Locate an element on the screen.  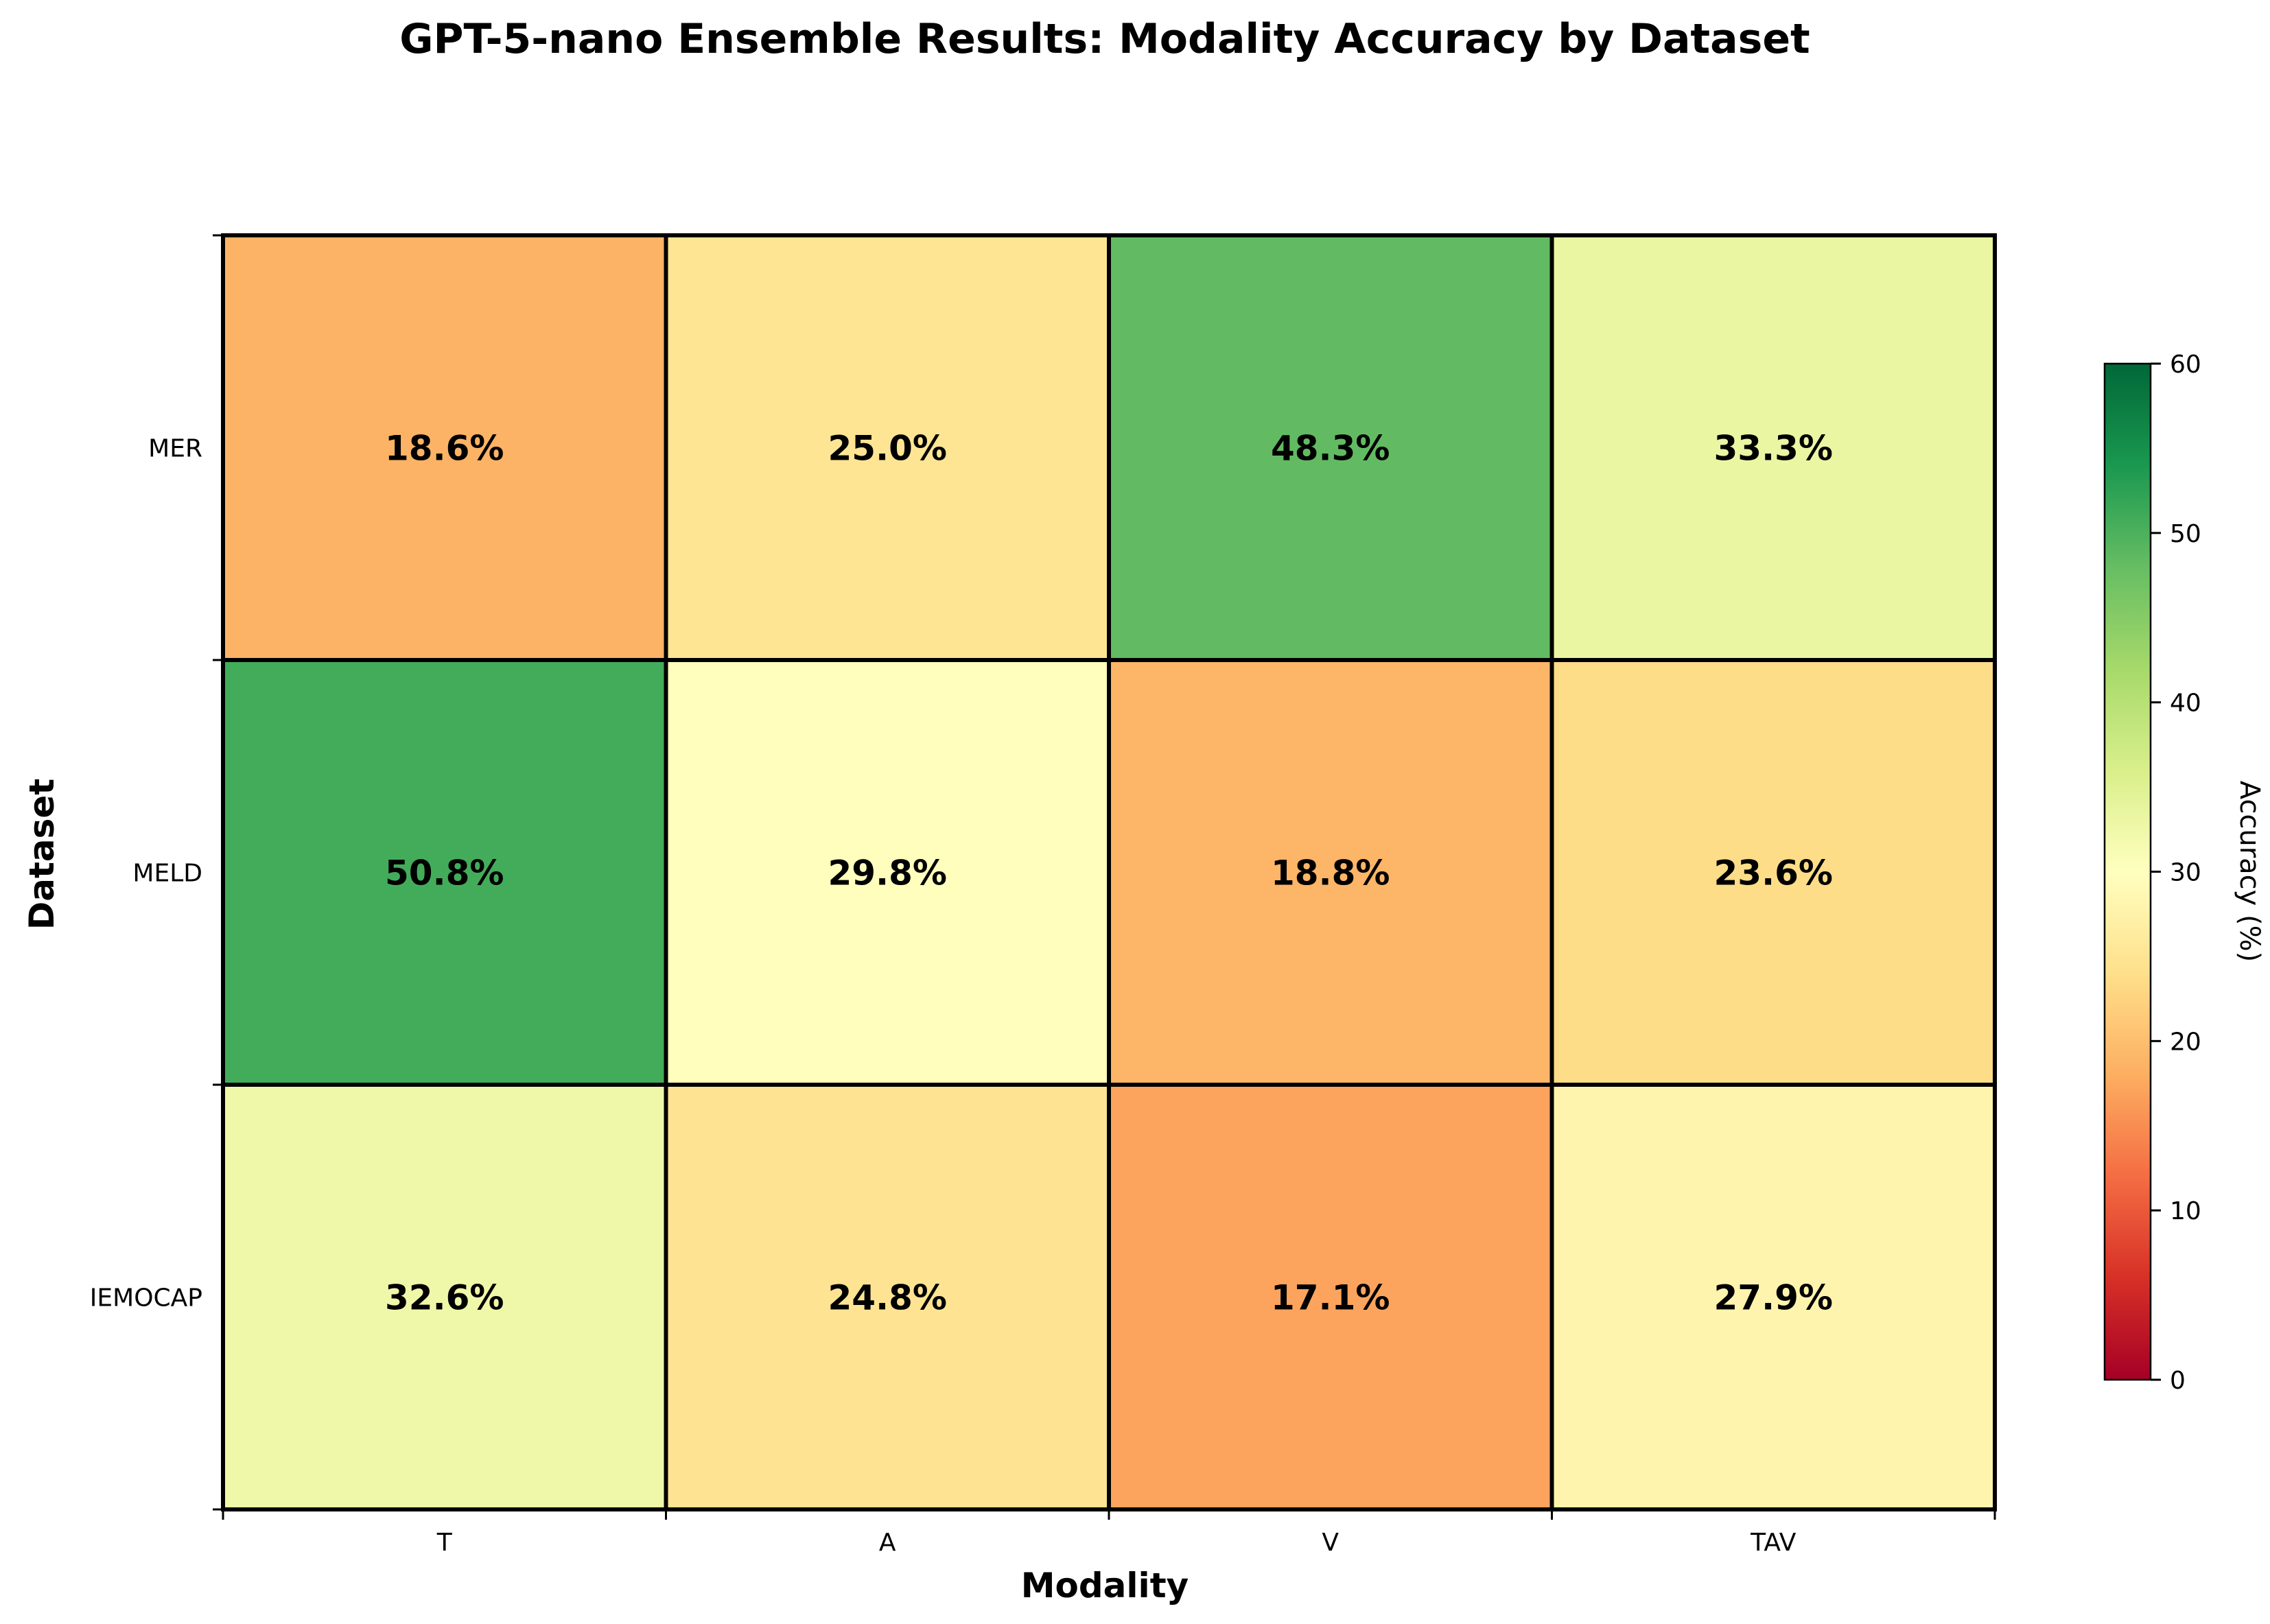
x-tick-label: V is located at coordinates (1330, 1543).